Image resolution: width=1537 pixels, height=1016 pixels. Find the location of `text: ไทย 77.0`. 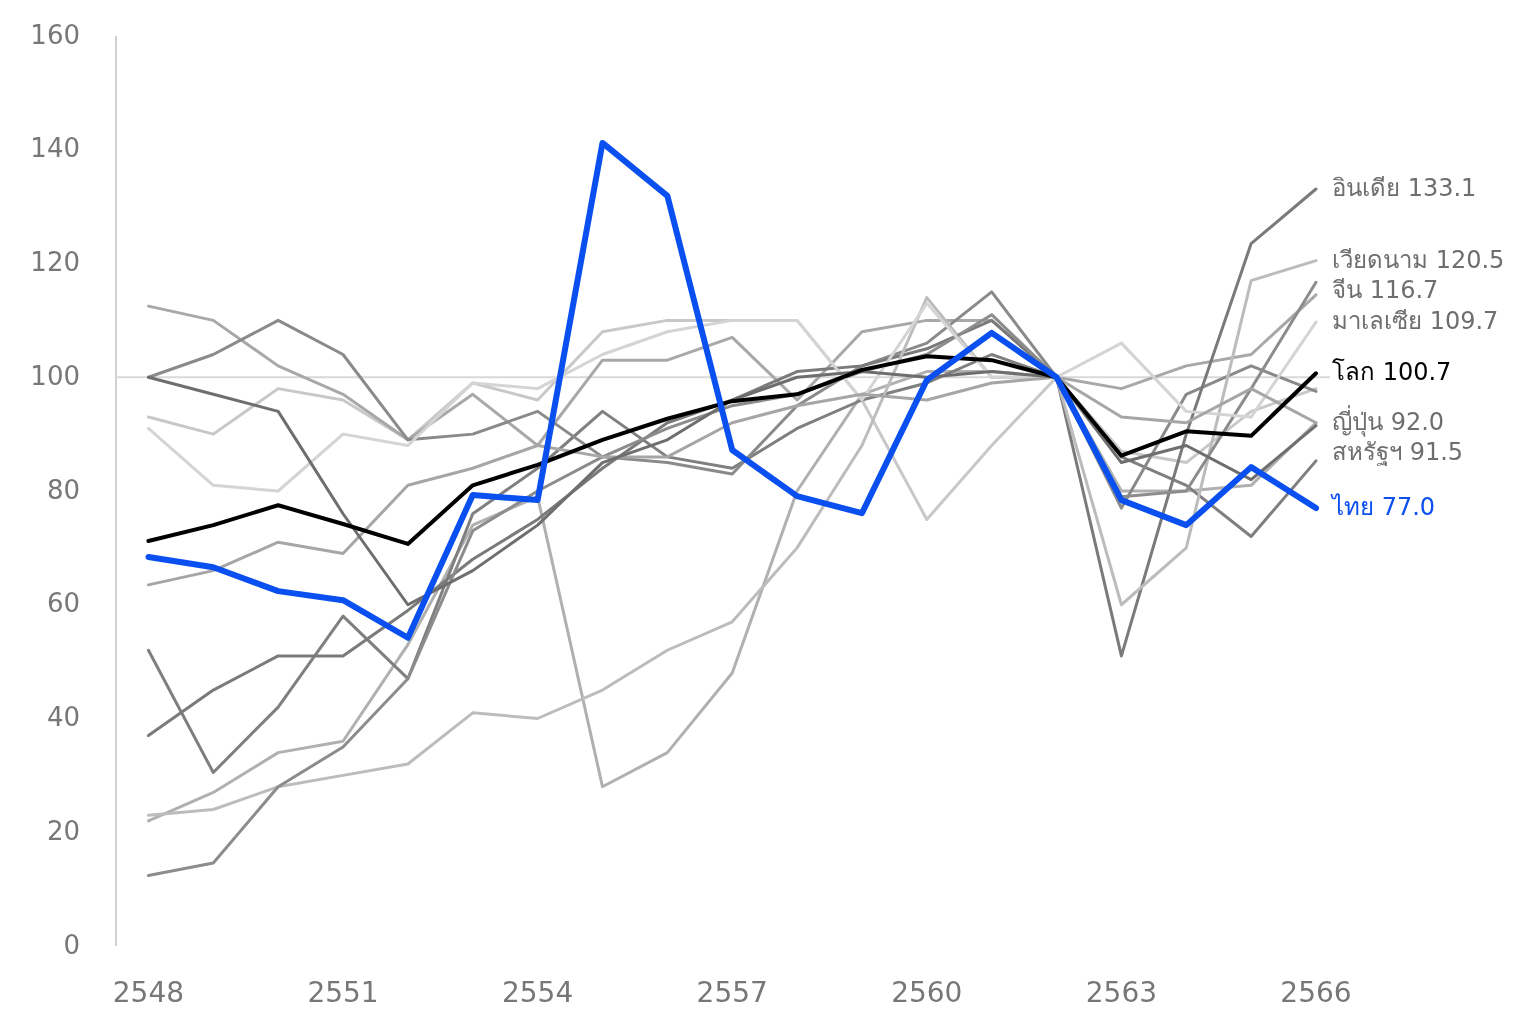

text: ไทย 77.0 is located at coordinates (1384, 507).